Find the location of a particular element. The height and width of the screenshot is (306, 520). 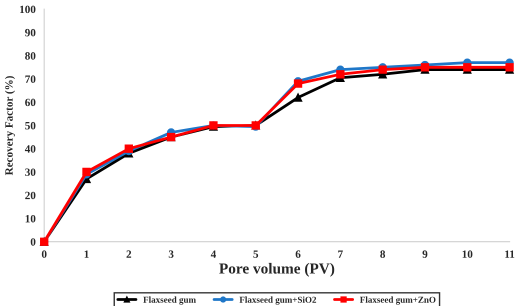

y-tick-label: 70 is located at coordinates (30, 79).